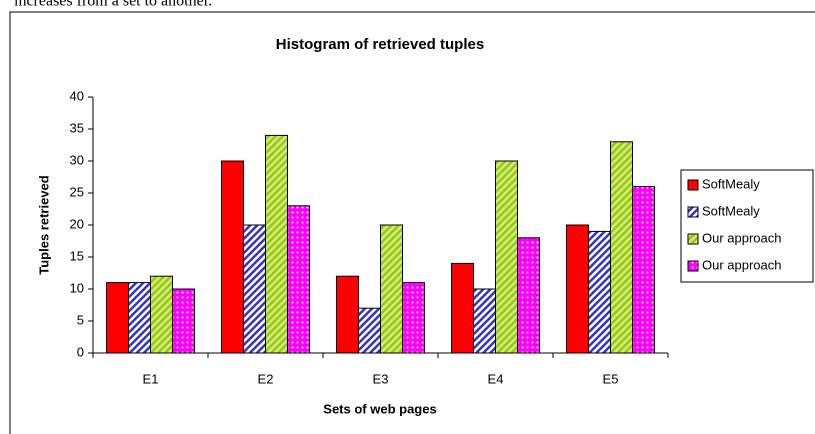 The width and height of the screenshot is (815, 434). Describe the element at coordinates (113, 5) in the screenshot. I see `document-text: increases from a set to another.` at that location.